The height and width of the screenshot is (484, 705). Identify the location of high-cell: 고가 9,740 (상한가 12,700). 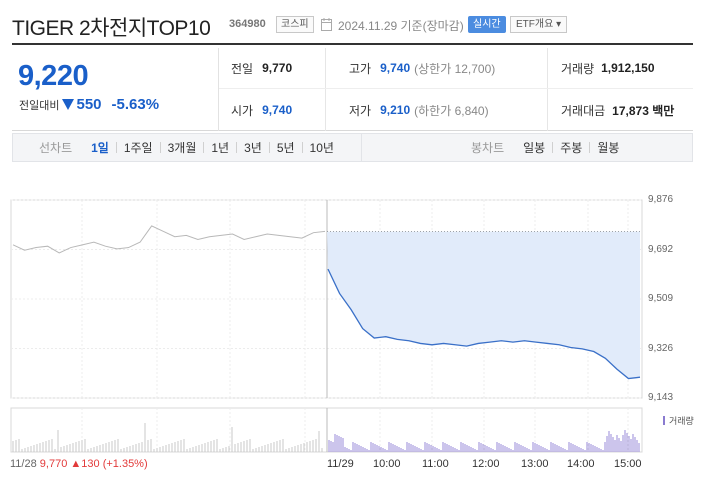
(436, 68).